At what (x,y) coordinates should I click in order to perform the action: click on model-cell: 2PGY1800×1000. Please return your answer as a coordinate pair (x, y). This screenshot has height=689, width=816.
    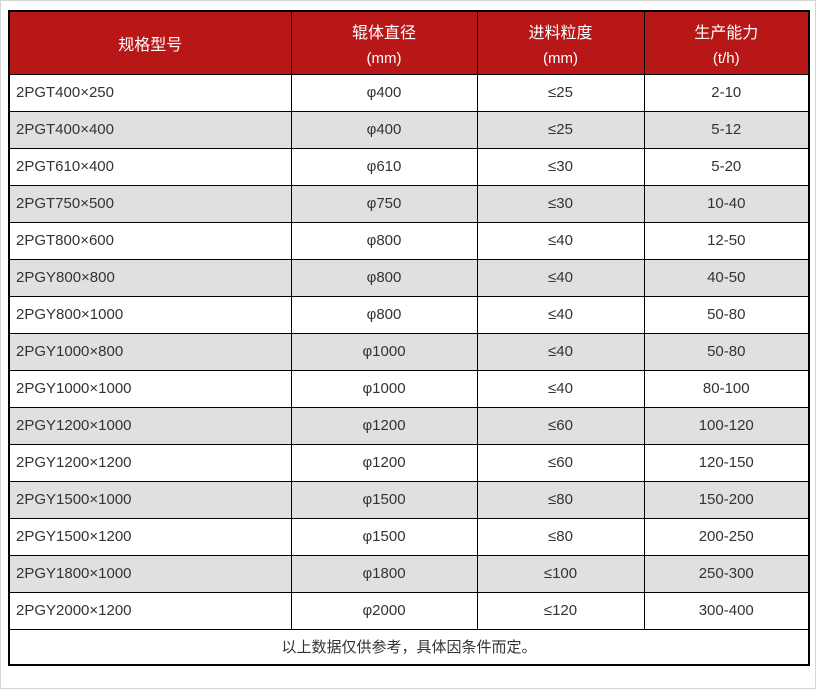
    Looking at the image, I should click on (150, 573).